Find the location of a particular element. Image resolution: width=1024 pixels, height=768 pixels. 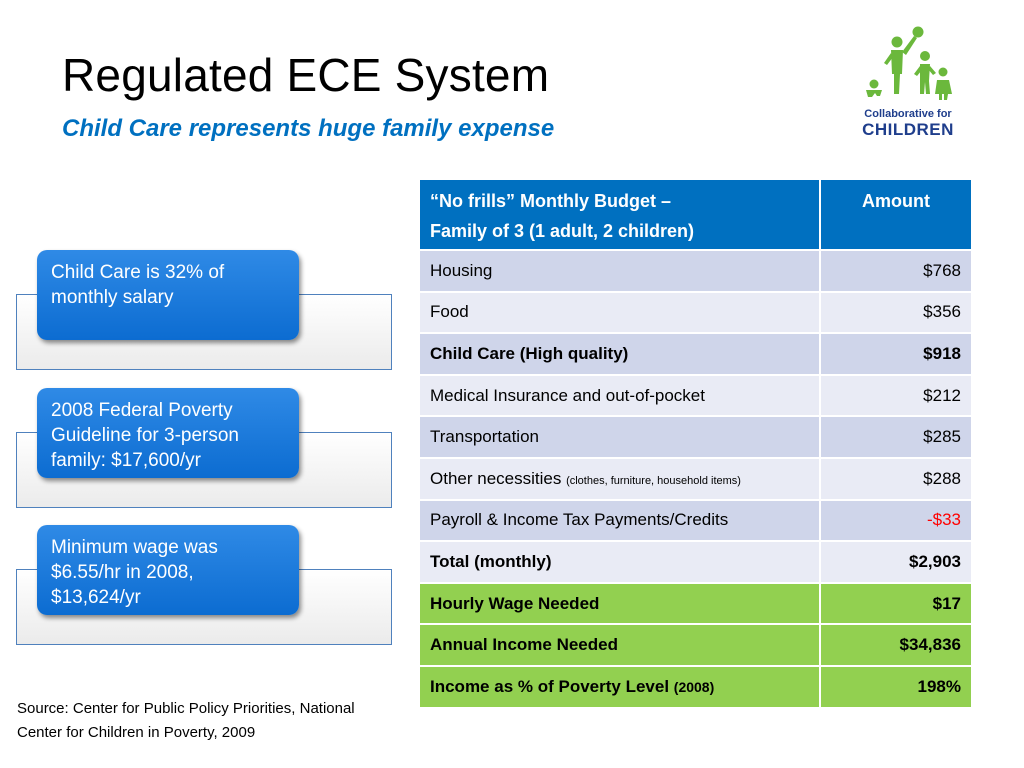

row-amount: $285 is located at coordinates (896, 437).